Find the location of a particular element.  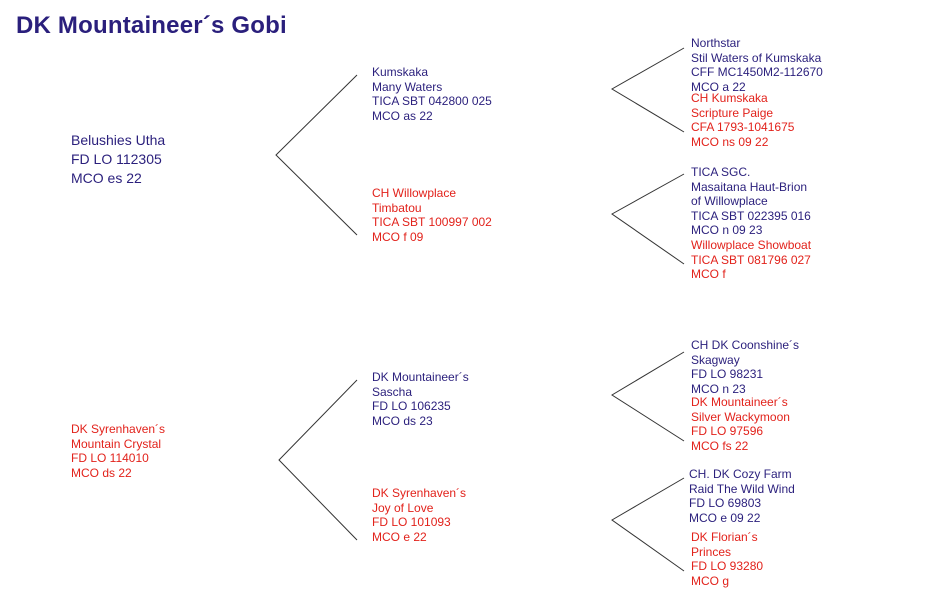

dss-line-4: MCO n 23 is located at coordinates (718, 388).